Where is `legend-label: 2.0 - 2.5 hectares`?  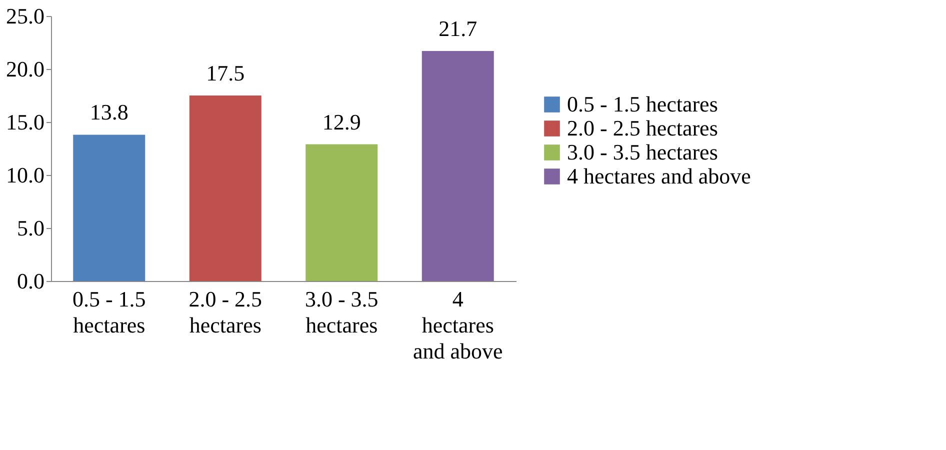 legend-label: 2.0 - 2.5 hectares is located at coordinates (642, 128).